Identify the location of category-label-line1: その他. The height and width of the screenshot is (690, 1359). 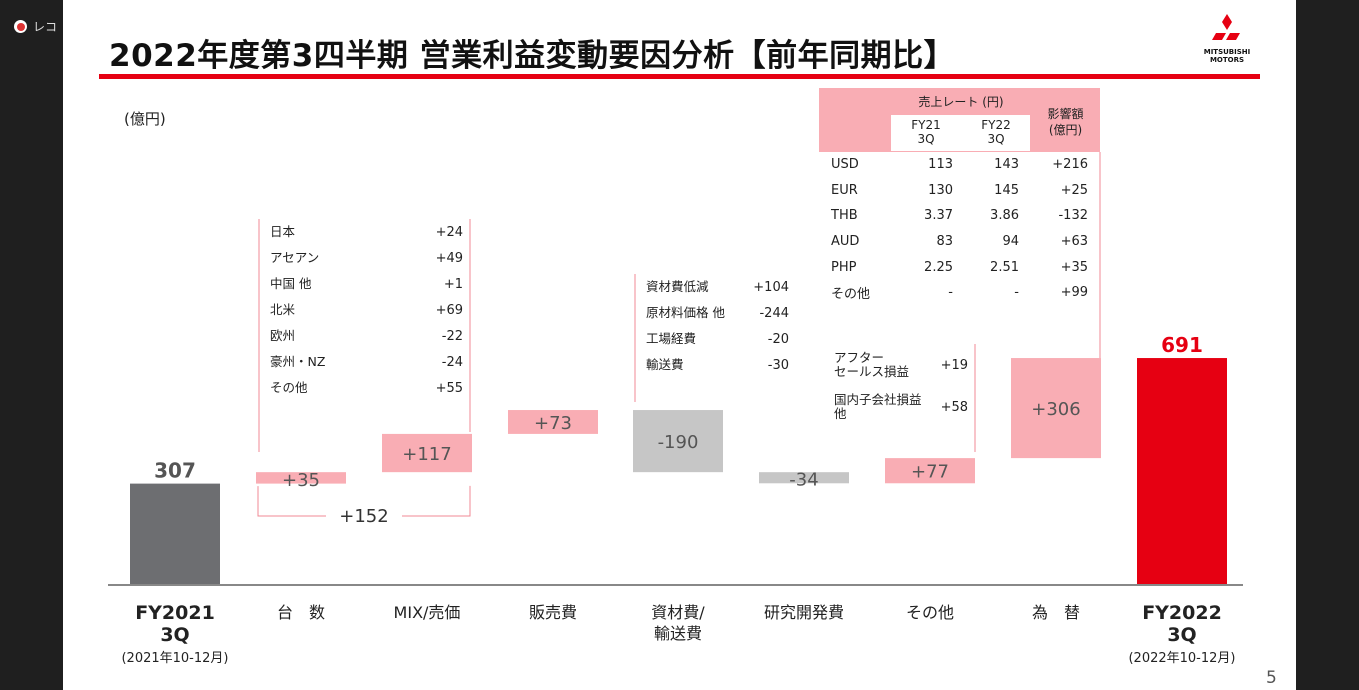
(929, 612).